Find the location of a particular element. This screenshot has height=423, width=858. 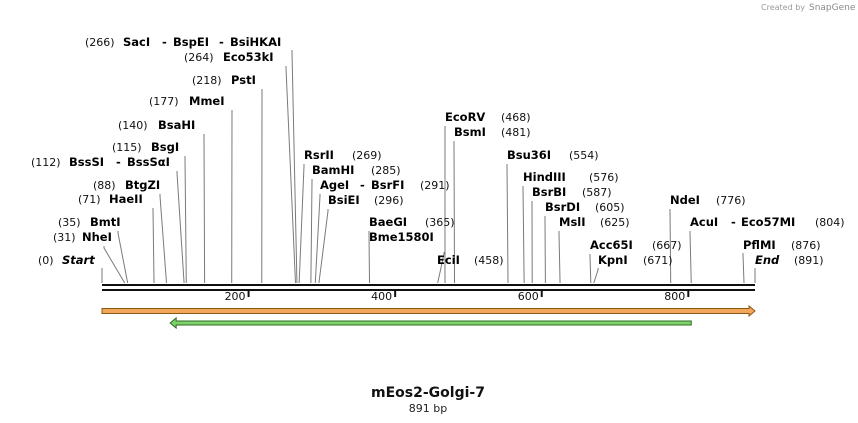

site-pos-bsu36i: (554) is located at coordinates (584, 155).